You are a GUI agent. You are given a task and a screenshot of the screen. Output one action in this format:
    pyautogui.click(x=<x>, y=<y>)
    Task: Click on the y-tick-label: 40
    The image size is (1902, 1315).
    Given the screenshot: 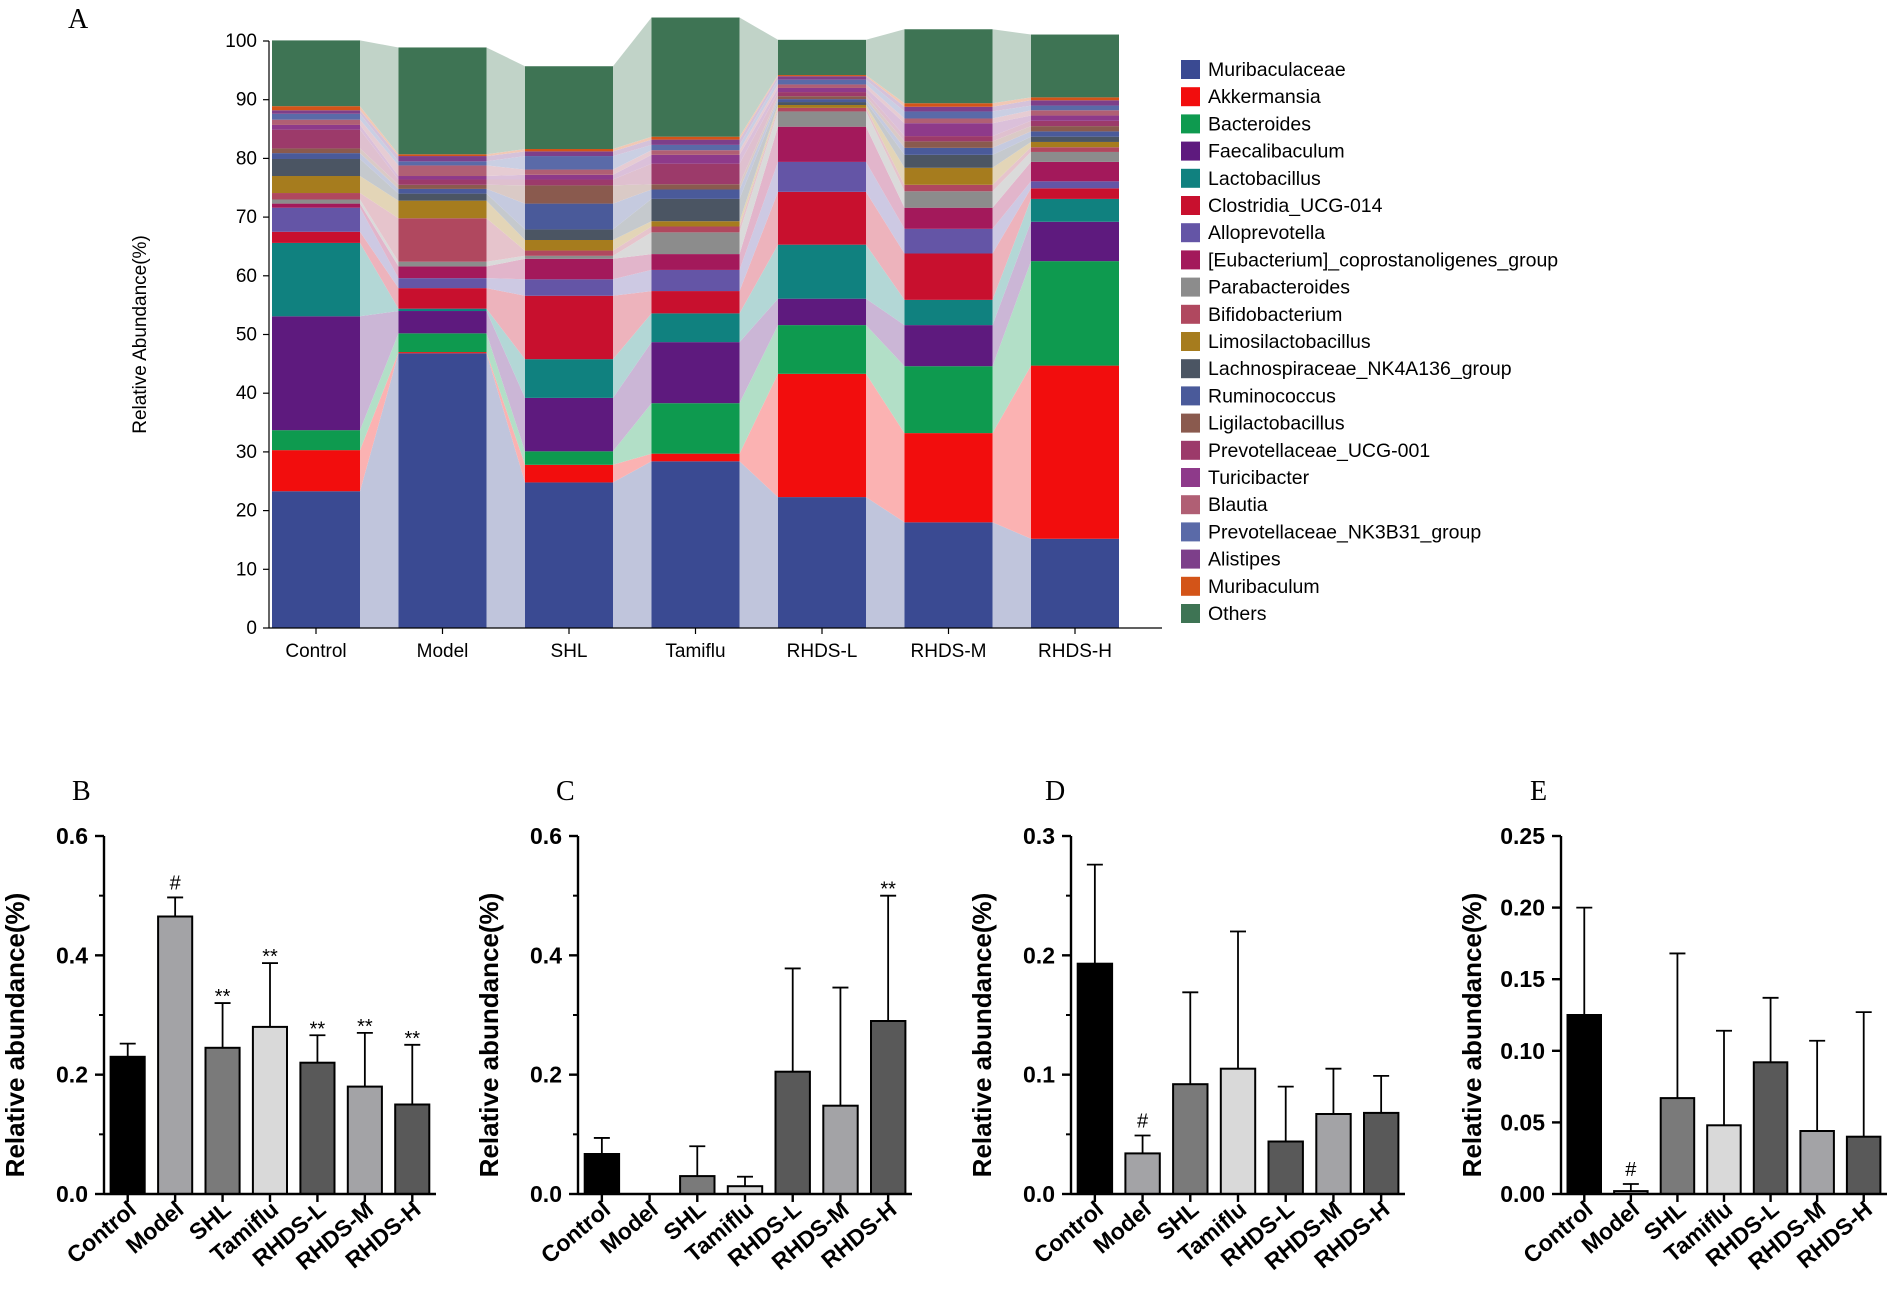 What is the action you would take?
    pyautogui.click(x=246, y=393)
    